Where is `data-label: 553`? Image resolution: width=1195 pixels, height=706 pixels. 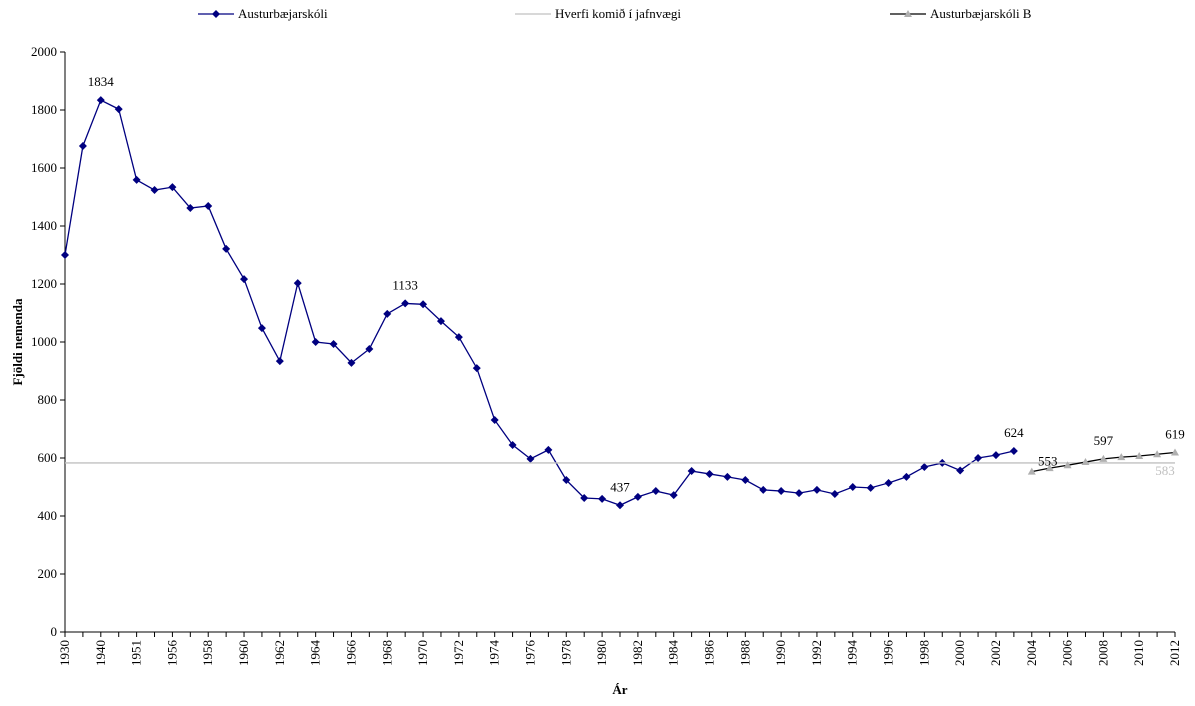 data-label: 553 is located at coordinates (1048, 461).